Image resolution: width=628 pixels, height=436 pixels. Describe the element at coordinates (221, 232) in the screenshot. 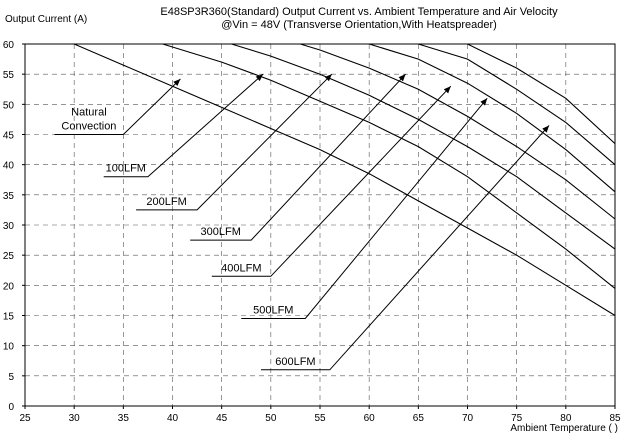

I see `annotation-label: 300LFM` at that location.